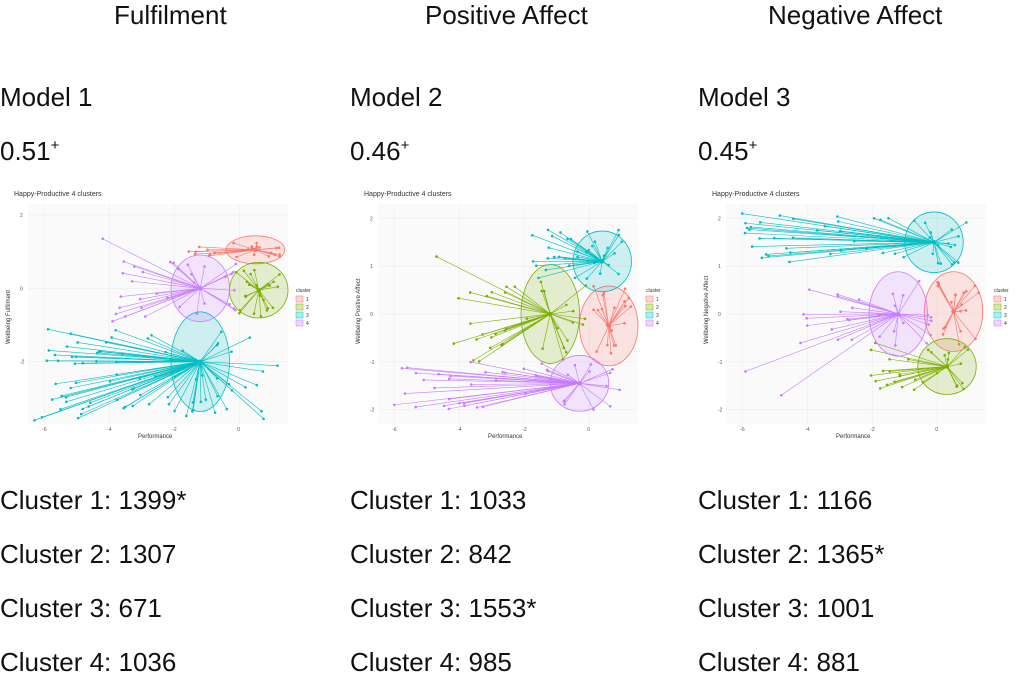 The height and width of the screenshot is (700, 1021). What do you see at coordinates (719, 219) in the screenshot?
I see `y-tick-label: 2` at bounding box center [719, 219].